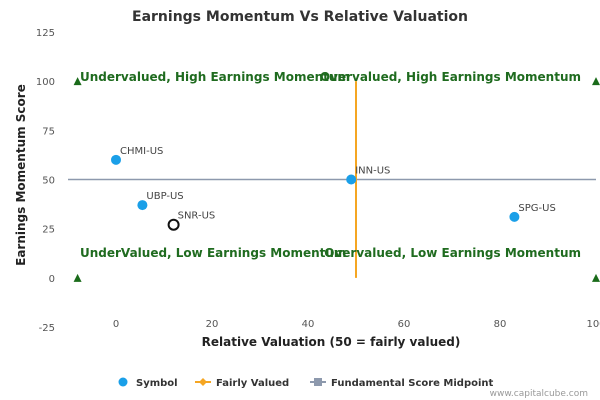 The height and width of the screenshot is (400, 600). I want to click on data-point-label: UBP-US, so click(164, 196).